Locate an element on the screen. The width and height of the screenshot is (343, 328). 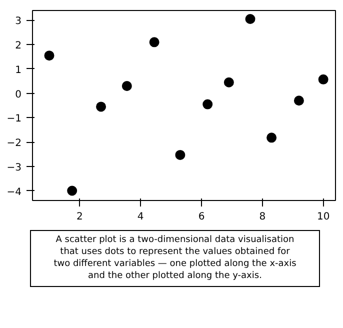
y-tick-label: −4 is located at coordinates (14, 192).